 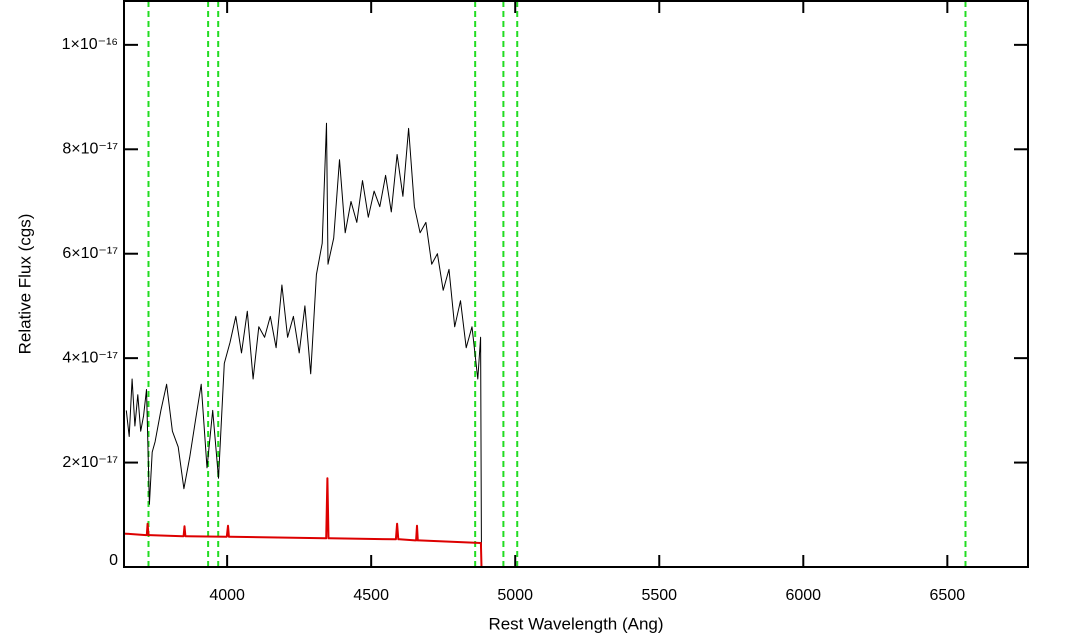 I want to click on x-tick-label: 4000, so click(x=227, y=595).